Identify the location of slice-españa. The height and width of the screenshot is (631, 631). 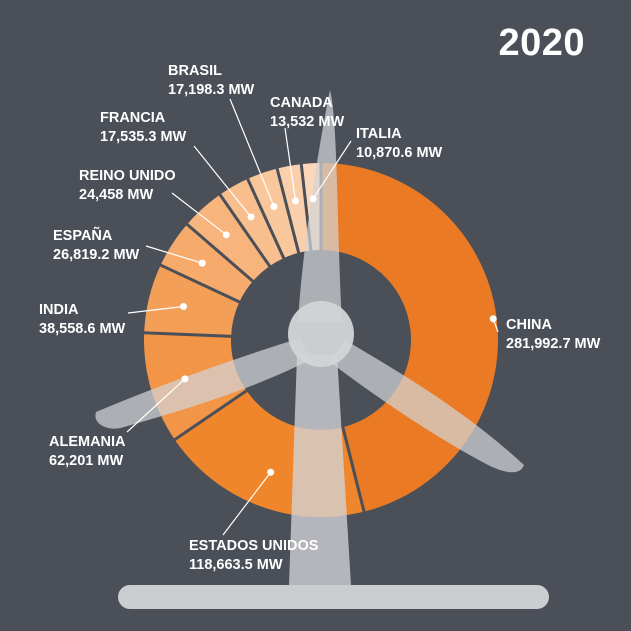
(206, 263).